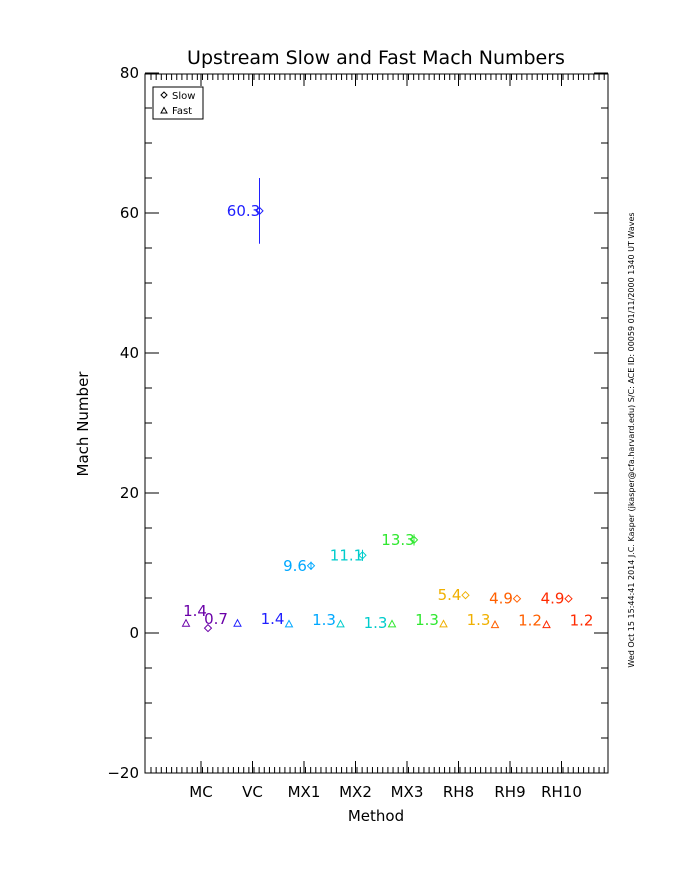 The height and width of the screenshot is (880, 680). Describe the element at coordinates (509, 792) in the screenshot. I see `x-tick-label: RH9` at that location.